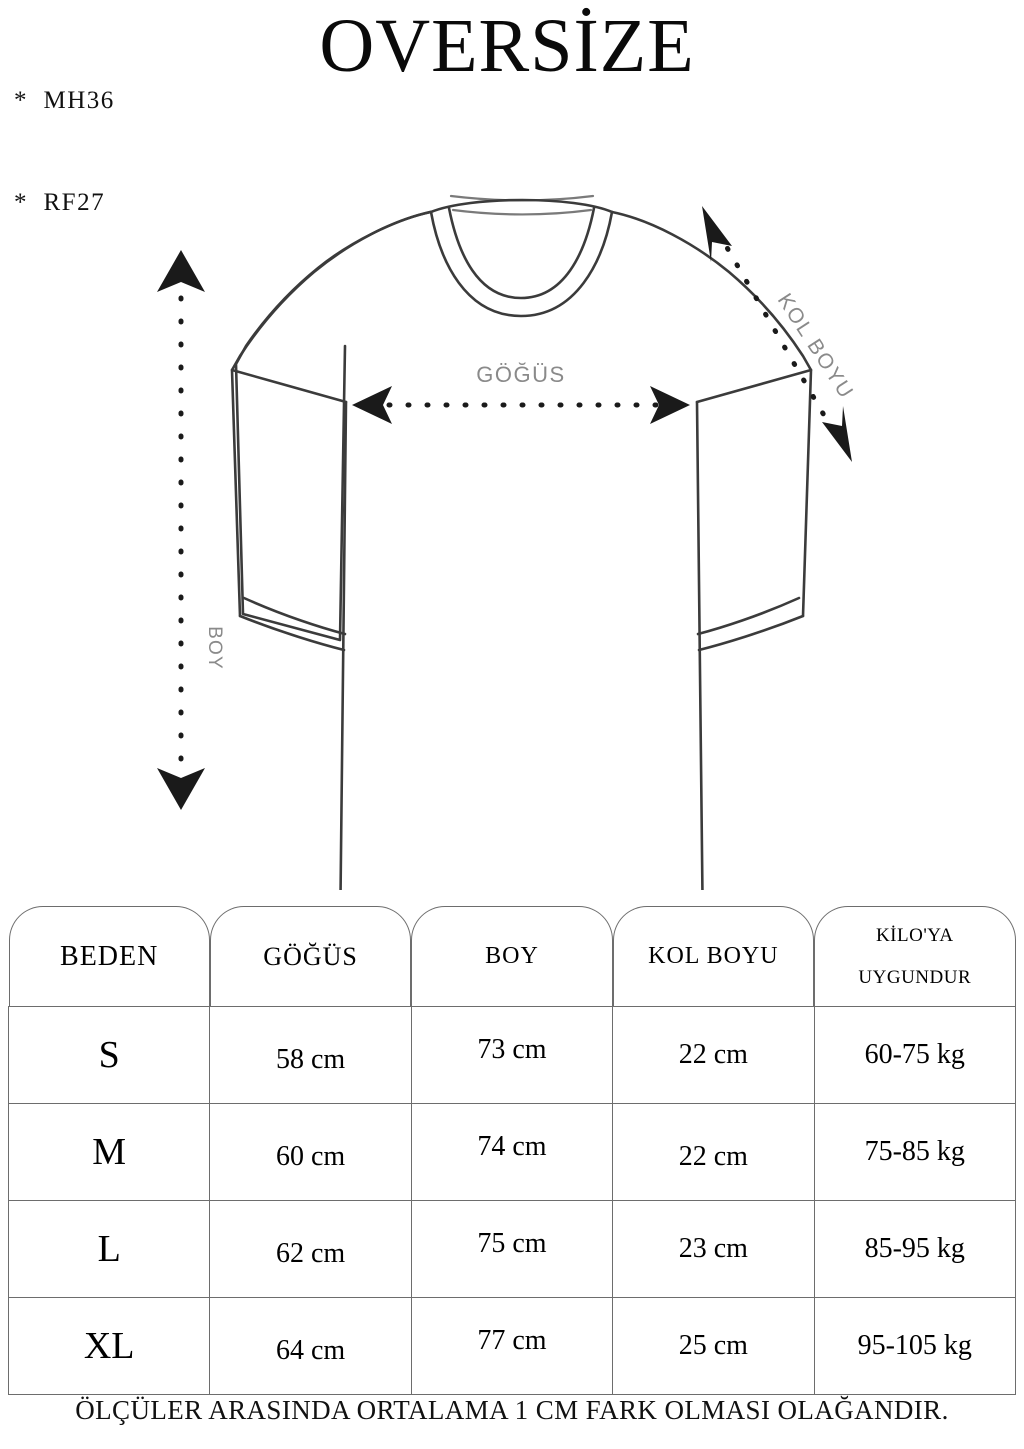 The width and height of the screenshot is (1024, 1449). What do you see at coordinates (310, 1059) in the screenshot?
I see `value-chest: 58 cm` at bounding box center [310, 1059].